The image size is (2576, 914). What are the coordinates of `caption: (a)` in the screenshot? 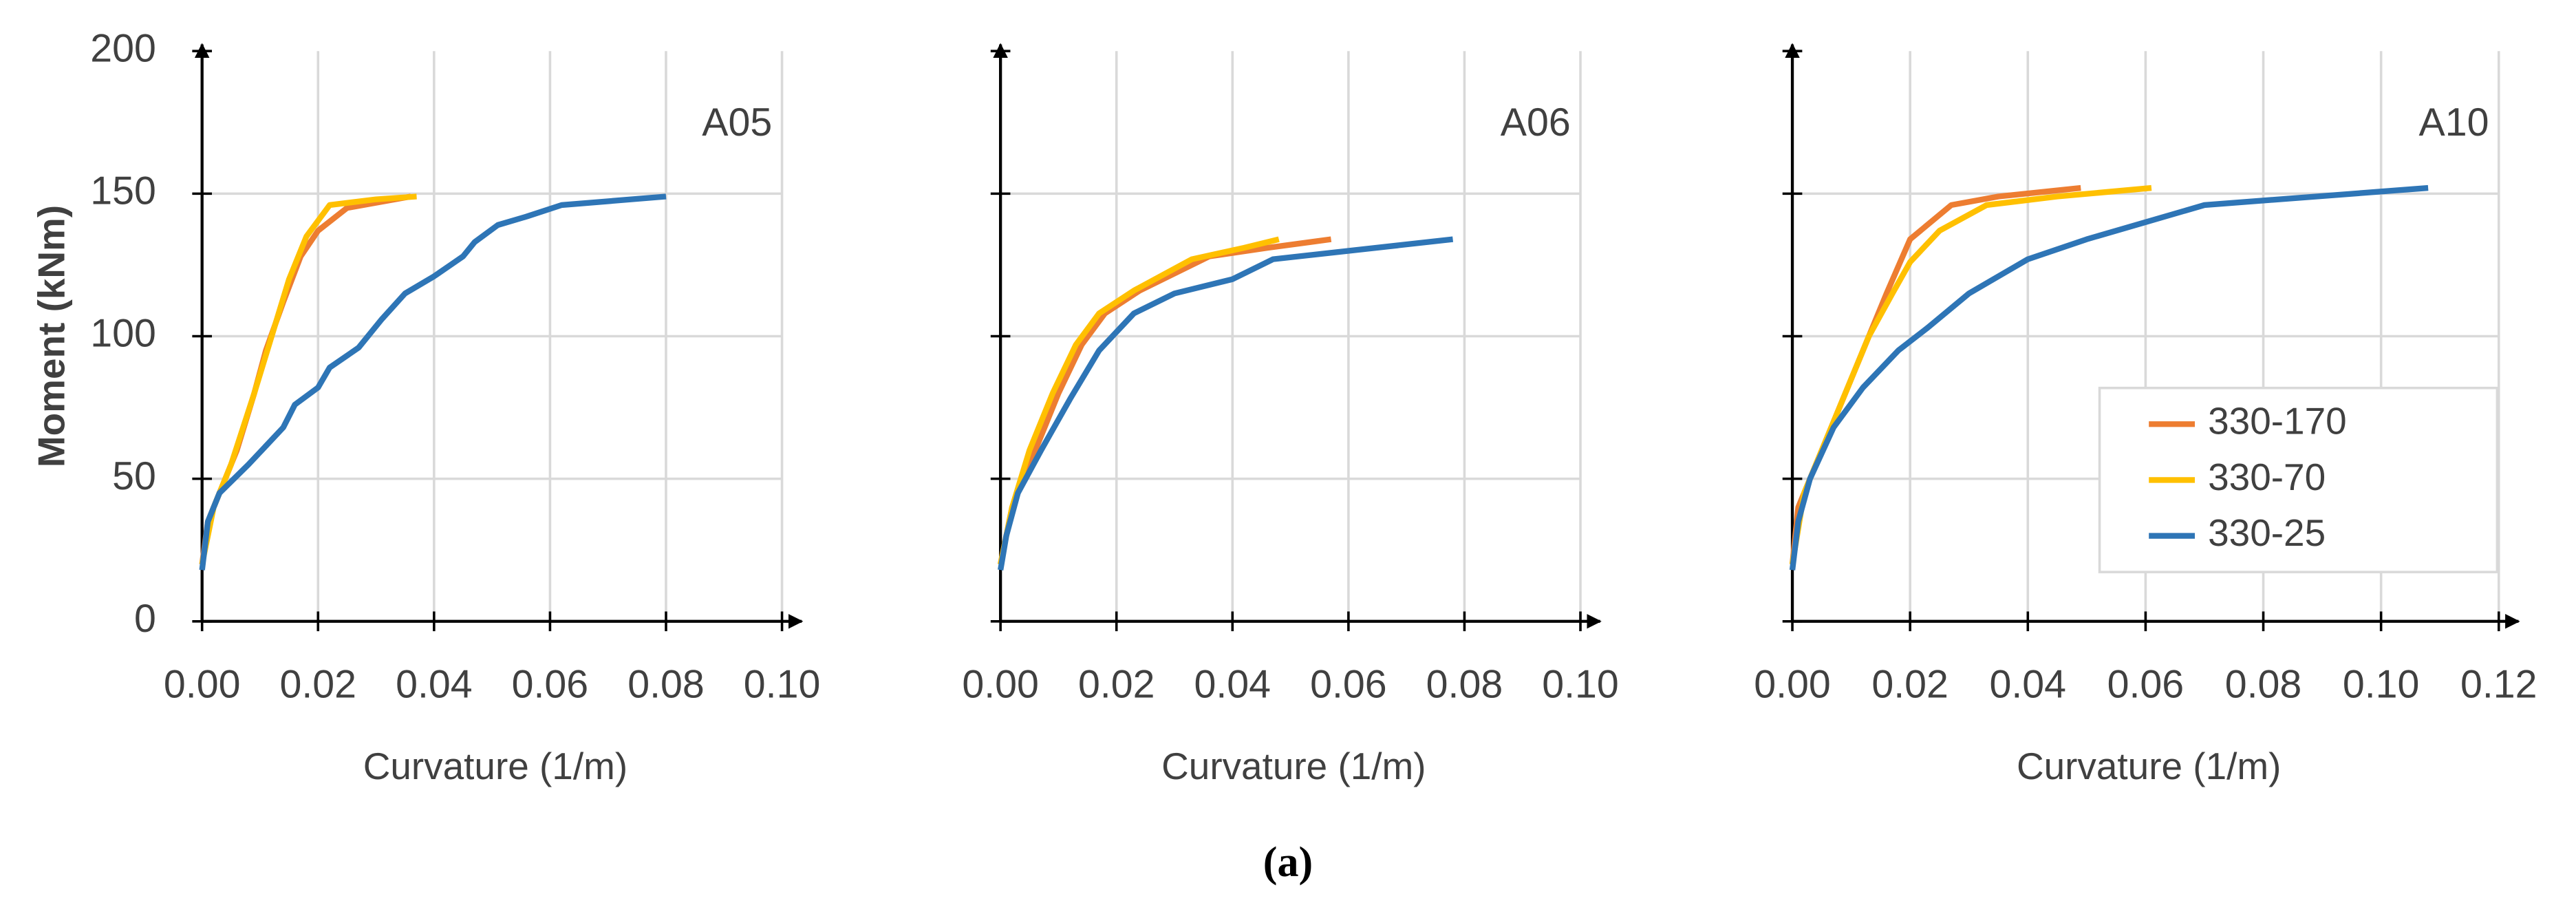 It's located at (1288, 862).